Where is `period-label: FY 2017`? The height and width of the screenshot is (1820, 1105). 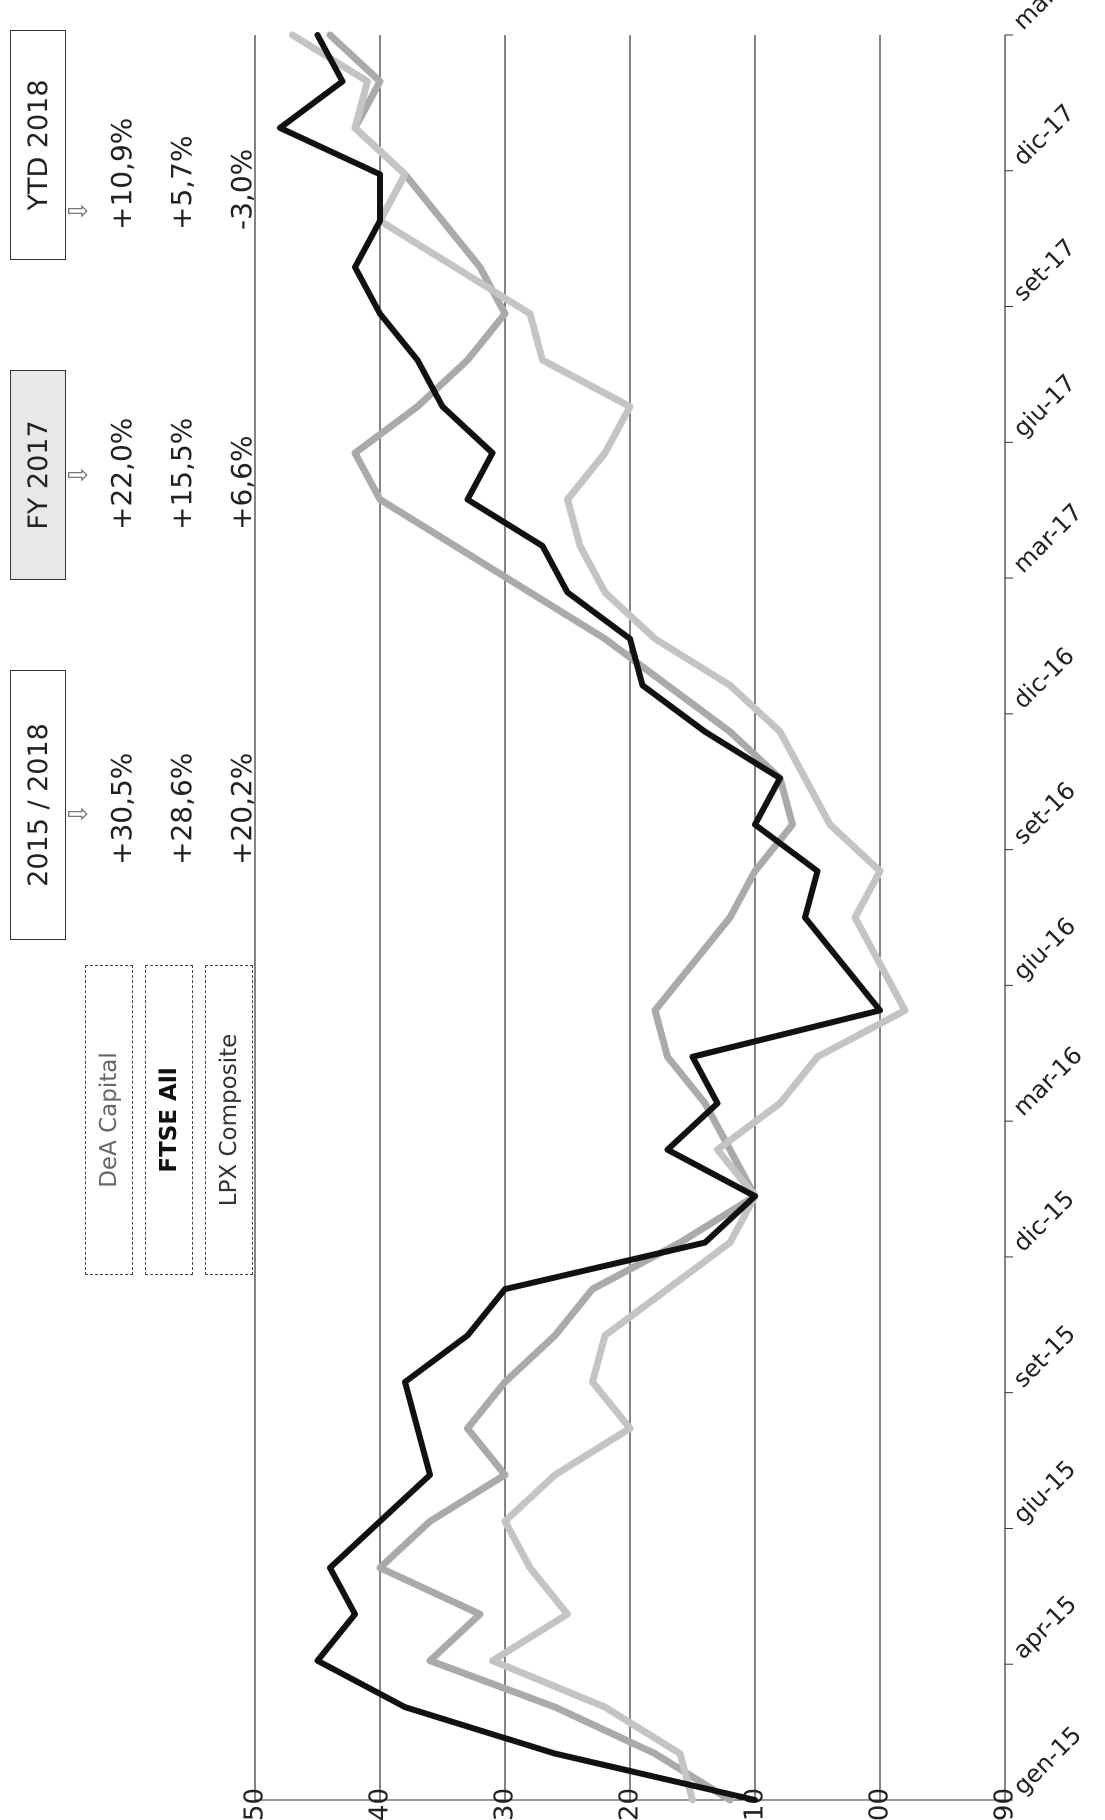
period-label: FY 2017 is located at coordinates (38, 475).